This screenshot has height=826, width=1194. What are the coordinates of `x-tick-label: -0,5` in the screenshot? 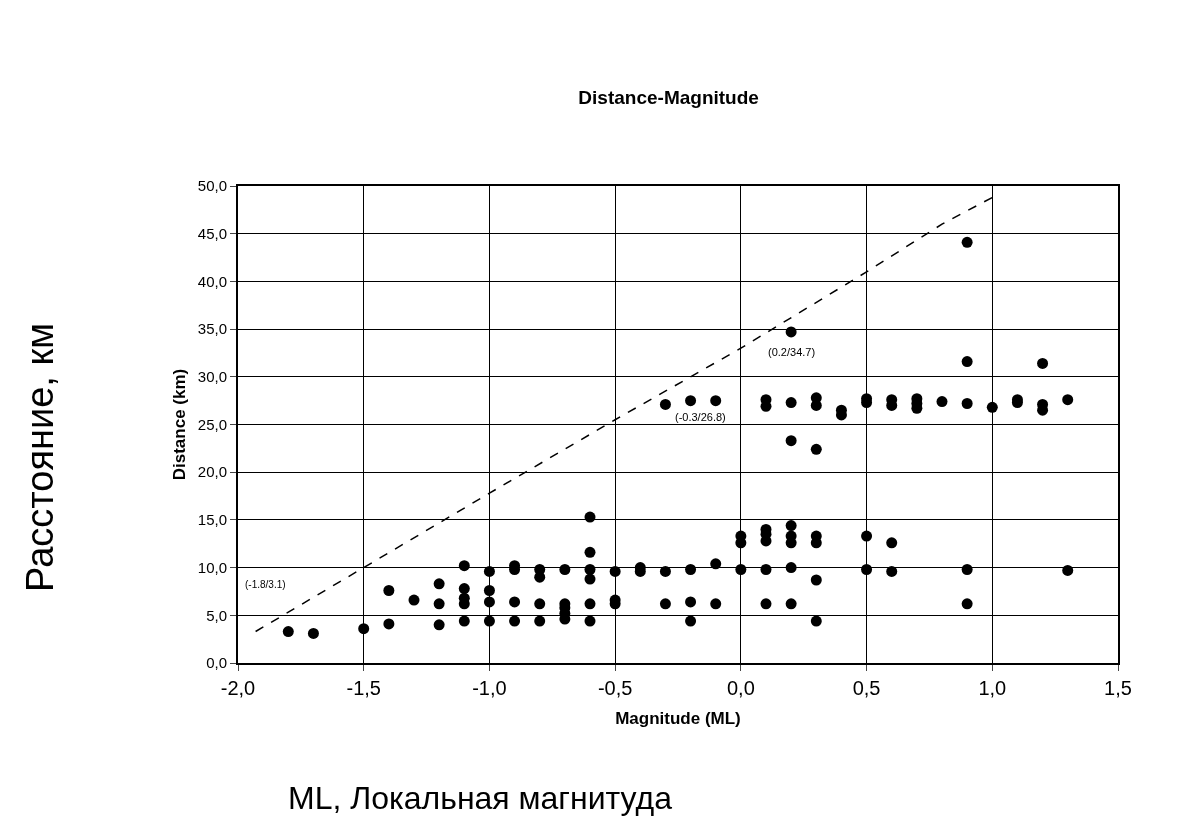 It's located at (615, 688).